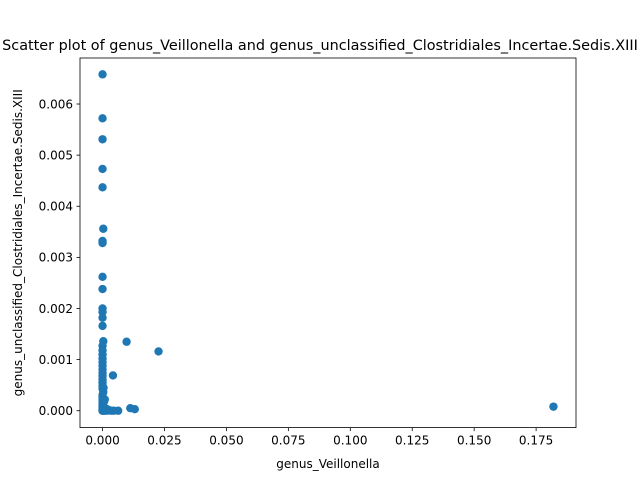 The width and height of the screenshot is (640, 480). What do you see at coordinates (102, 441) in the screenshot?
I see `x-tick-label: 0.000` at bounding box center [102, 441].